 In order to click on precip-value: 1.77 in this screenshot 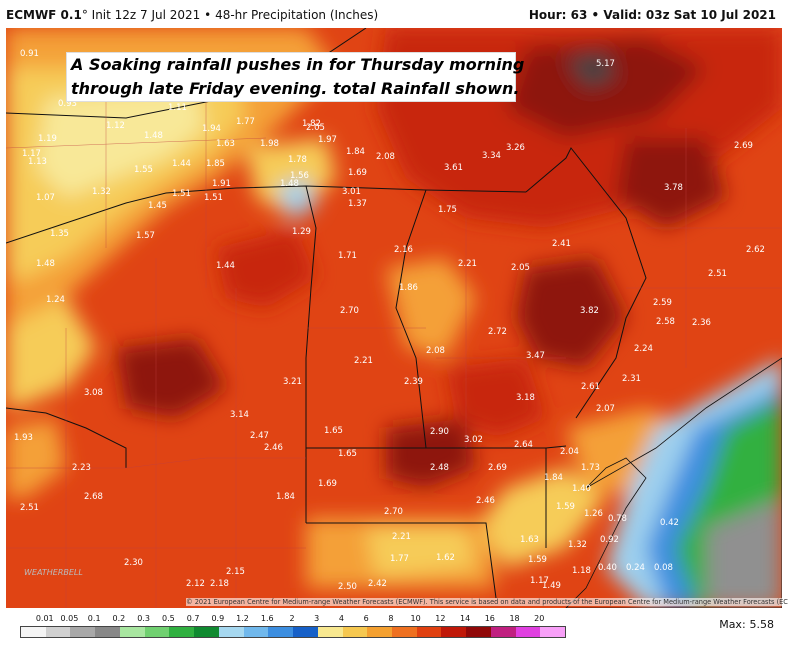, I will do `click(245, 122)`.